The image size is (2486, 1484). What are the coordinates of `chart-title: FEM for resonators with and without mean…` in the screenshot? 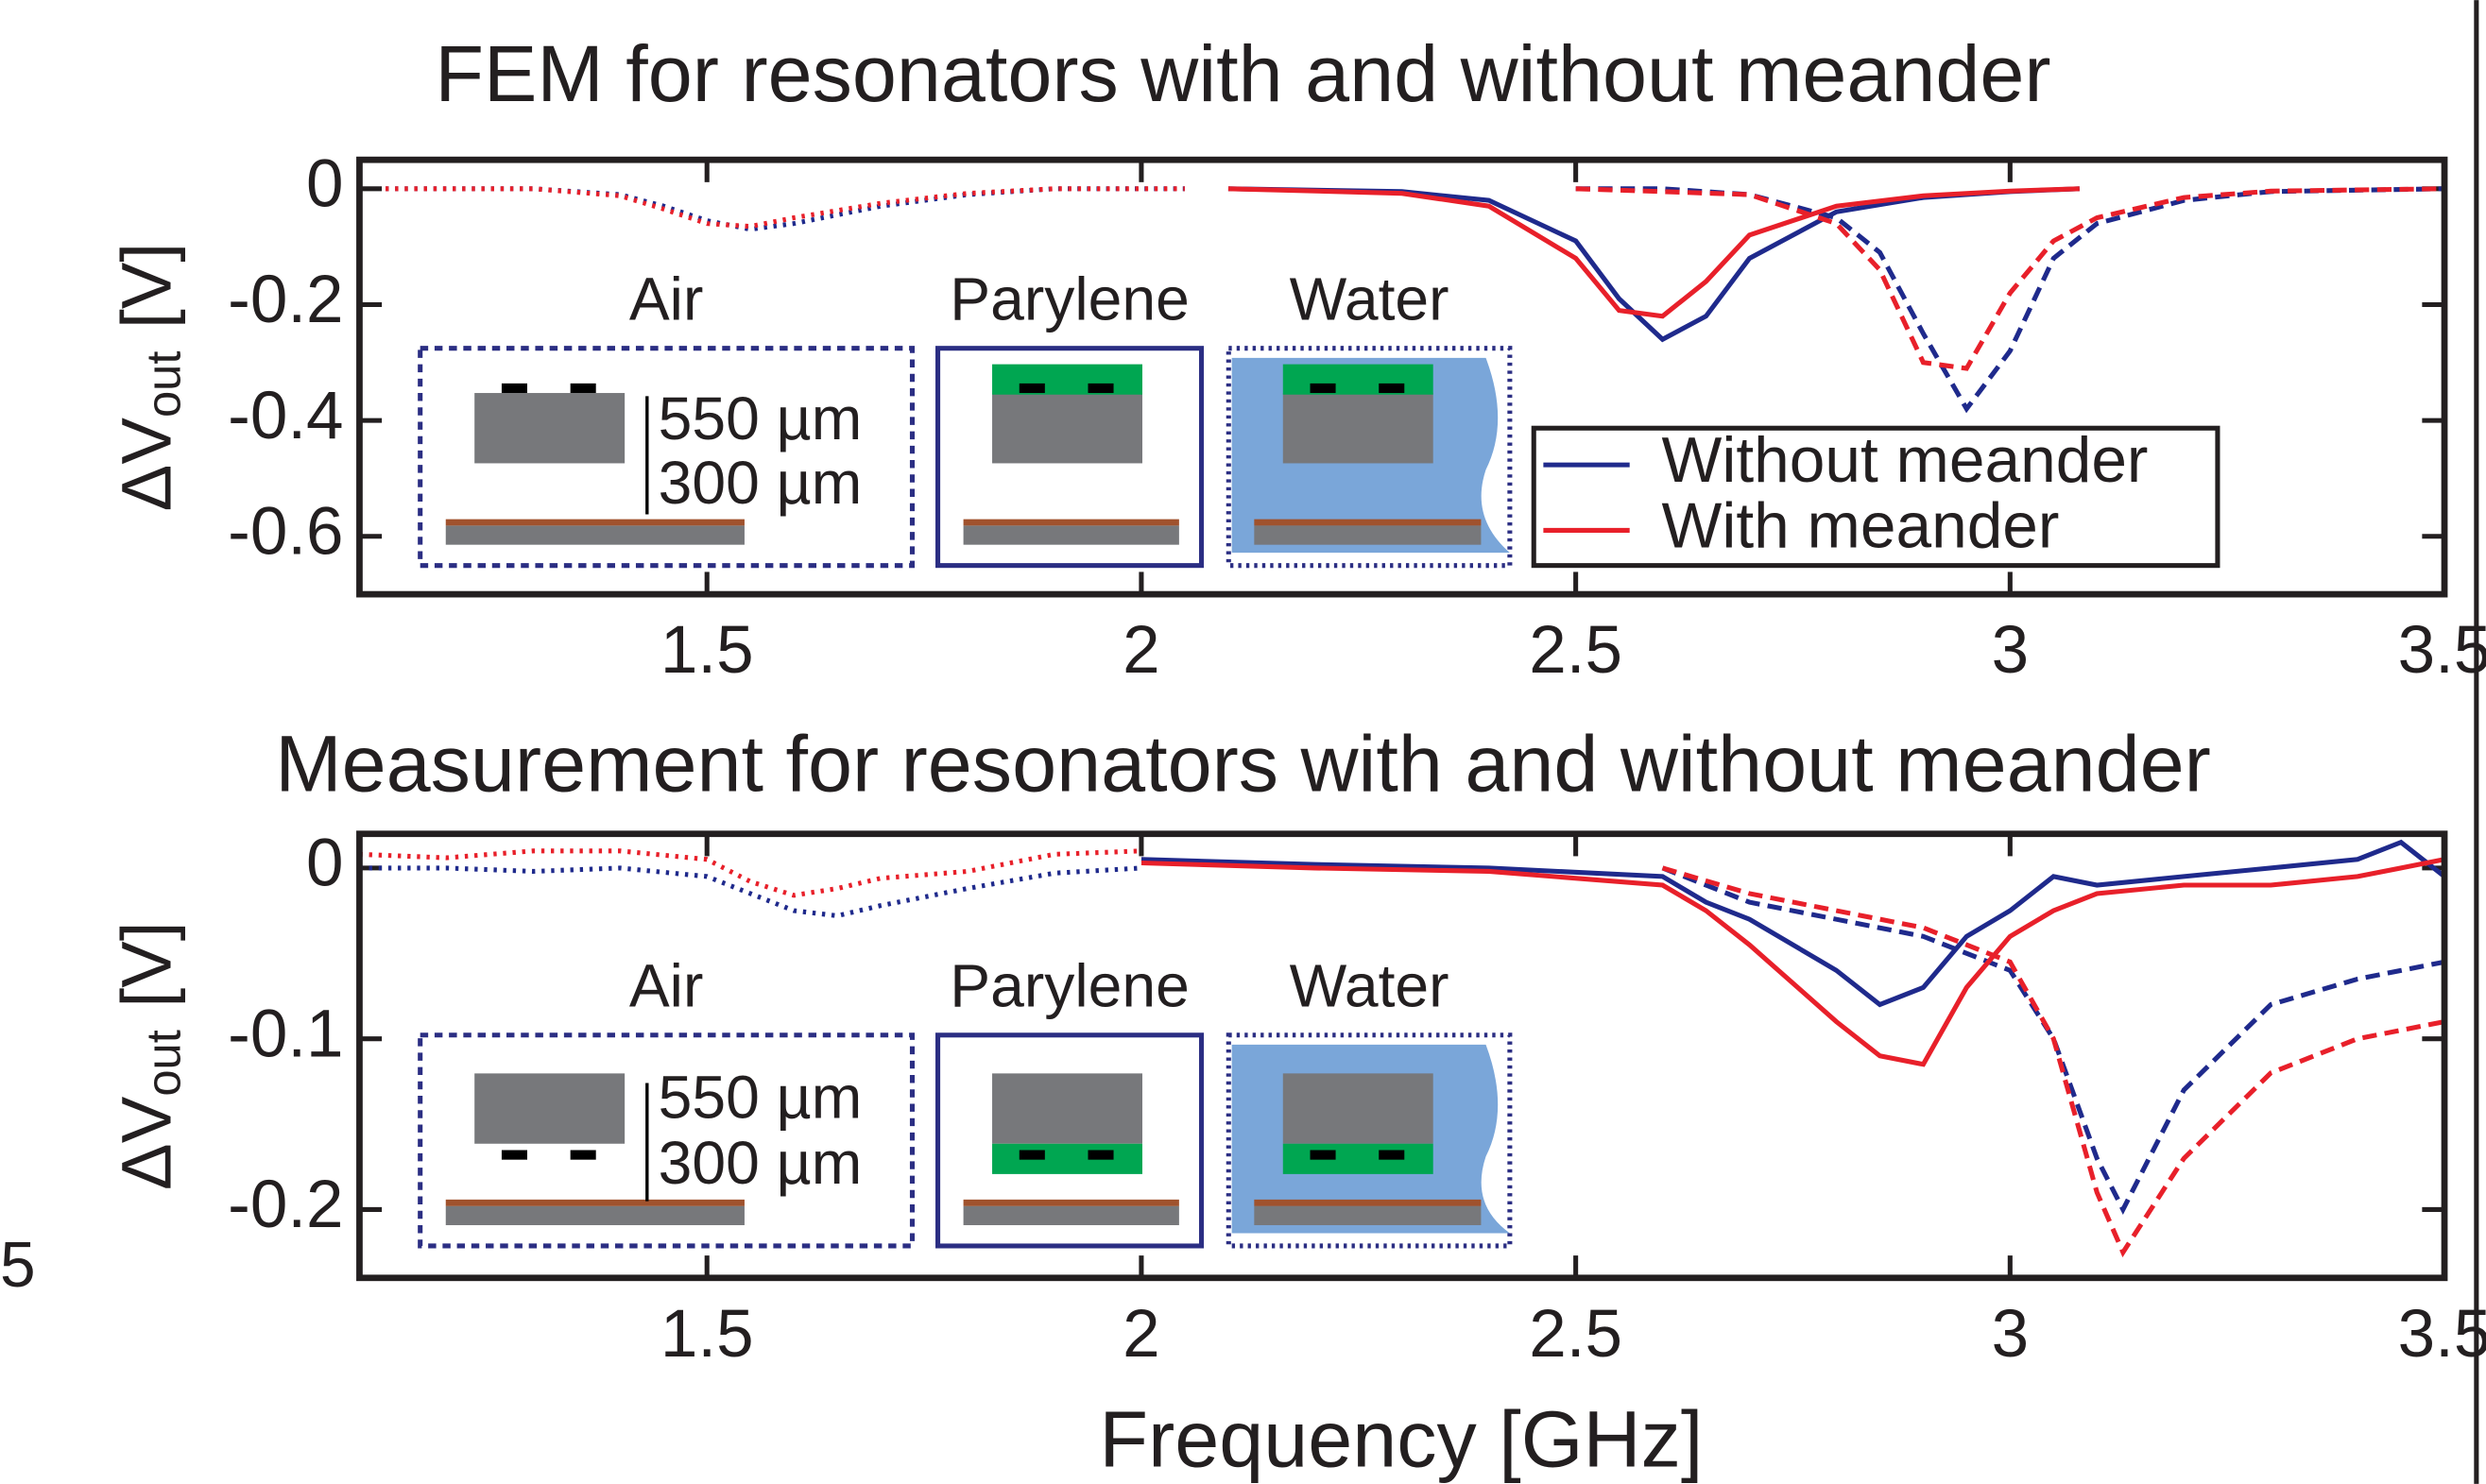 It's located at (1242, 73).